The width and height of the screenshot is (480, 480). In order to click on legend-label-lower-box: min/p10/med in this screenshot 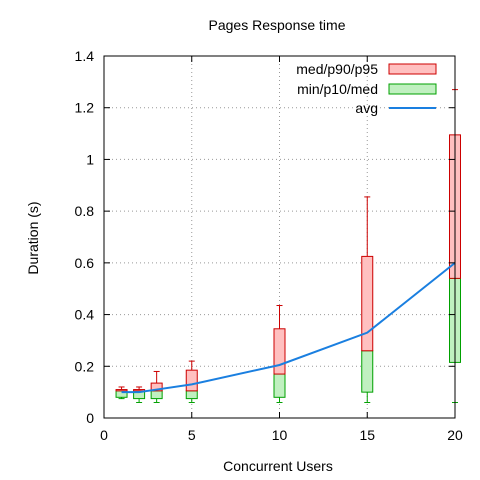, I will do `click(337, 89)`.